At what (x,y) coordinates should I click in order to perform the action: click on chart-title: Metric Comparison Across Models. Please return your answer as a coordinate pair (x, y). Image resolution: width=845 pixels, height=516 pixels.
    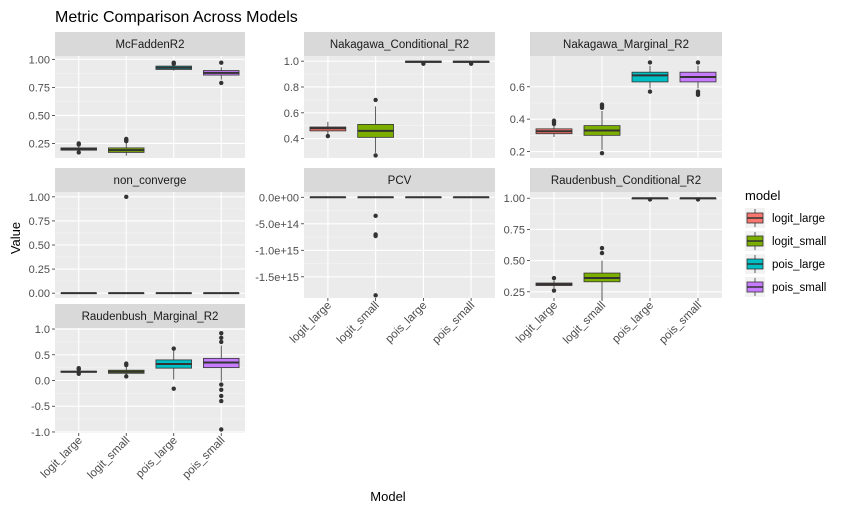
    Looking at the image, I should click on (176, 17).